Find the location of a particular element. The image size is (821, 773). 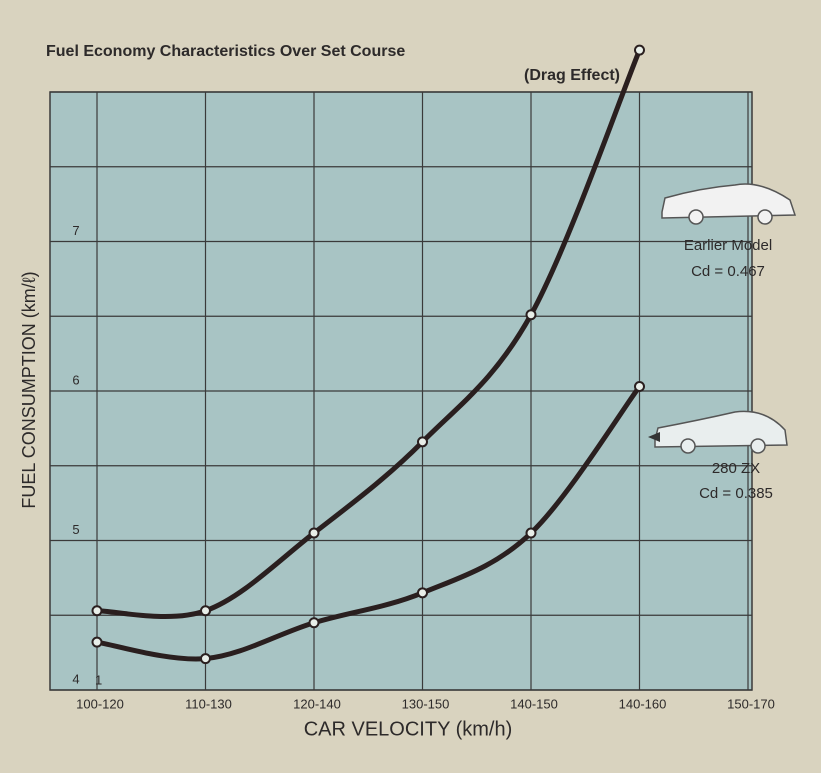

x-tick-label: 130-150 is located at coordinates (426, 703).